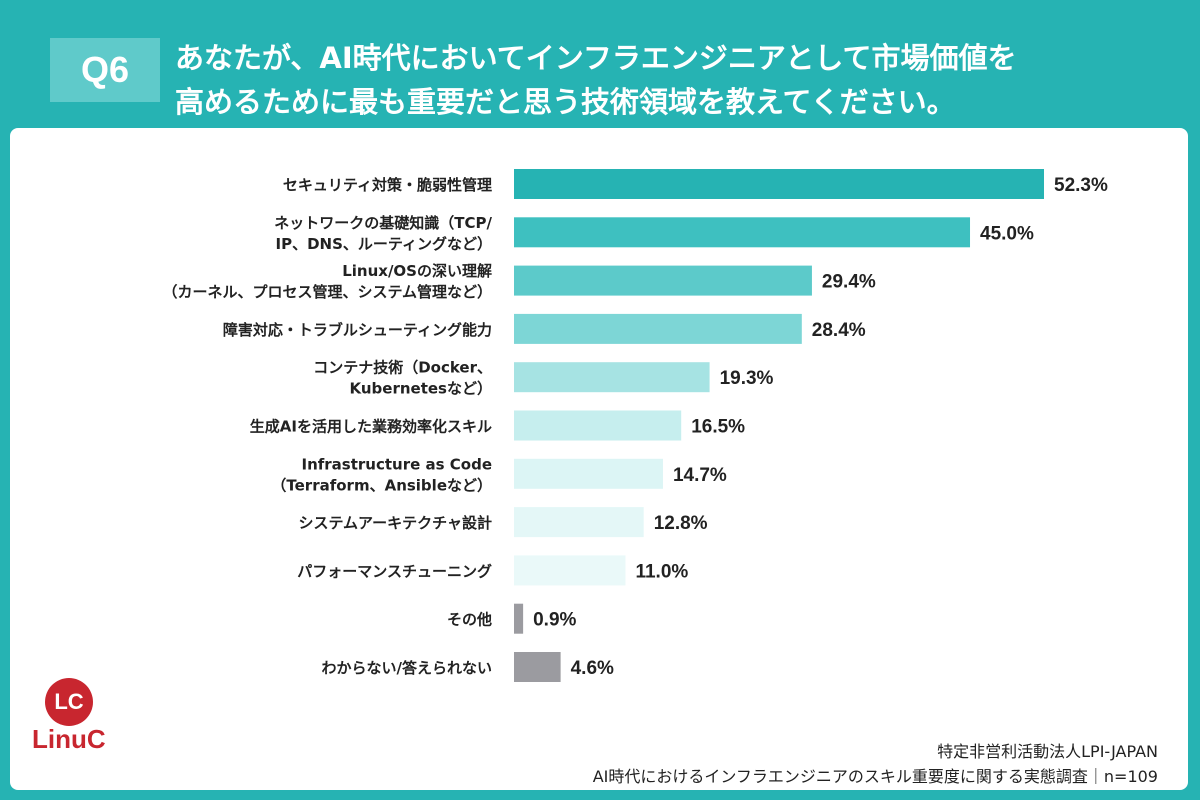 The width and height of the screenshot is (1200, 800). What do you see at coordinates (381, 485) in the screenshot?
I see `category-label-7-line-2: （Terraform、Ansibleなど）` at bounding box center [381, 485].